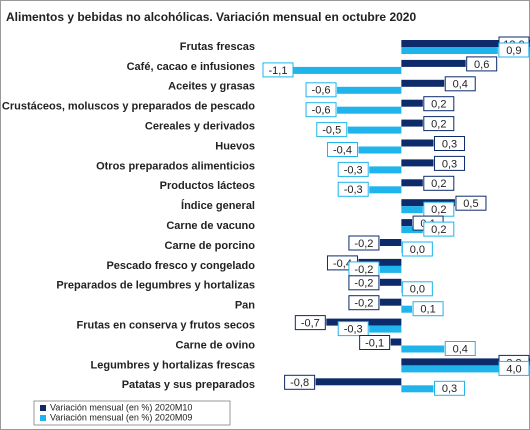 The image size is (530, 430). Describe the element at coordinates (218, 205) in the screenshot. I see `category-label: Índice general` at that location.